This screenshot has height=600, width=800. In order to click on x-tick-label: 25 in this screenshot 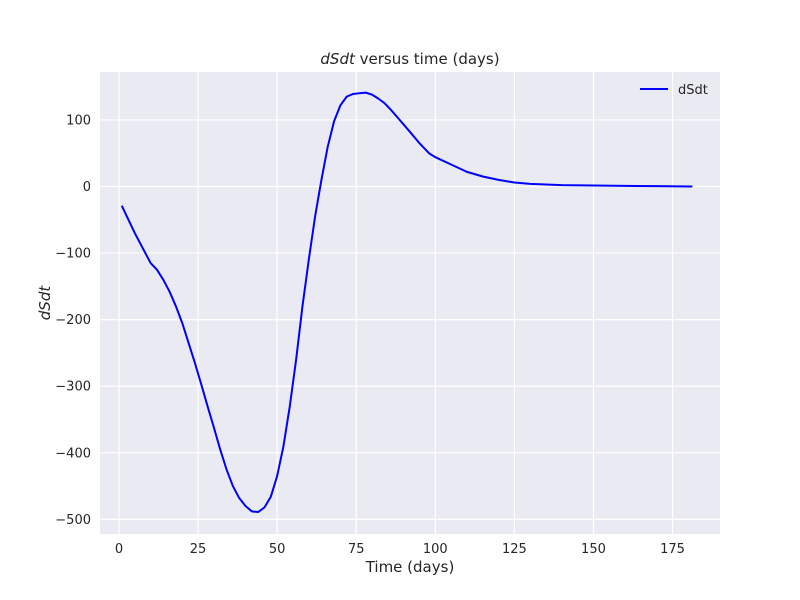, I will do `click(198, 549)`.